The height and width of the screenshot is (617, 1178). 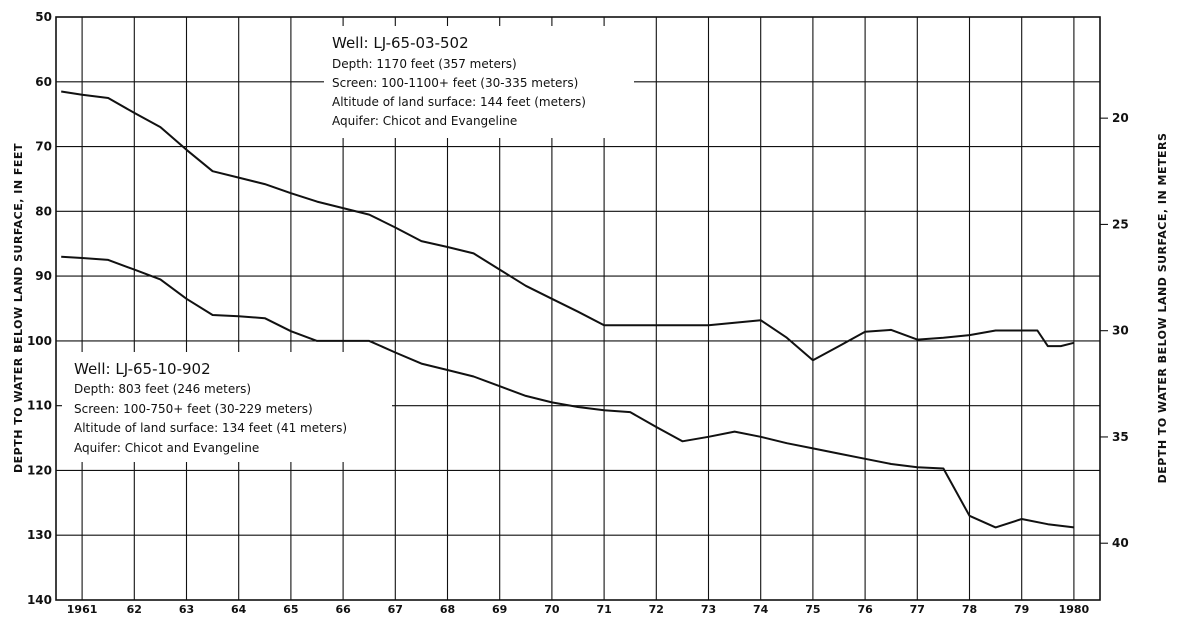 What do you see at coordinates (447, 609) in the screenshot?
I see `x-tick-label: 68` at bounding box center [447, 609].